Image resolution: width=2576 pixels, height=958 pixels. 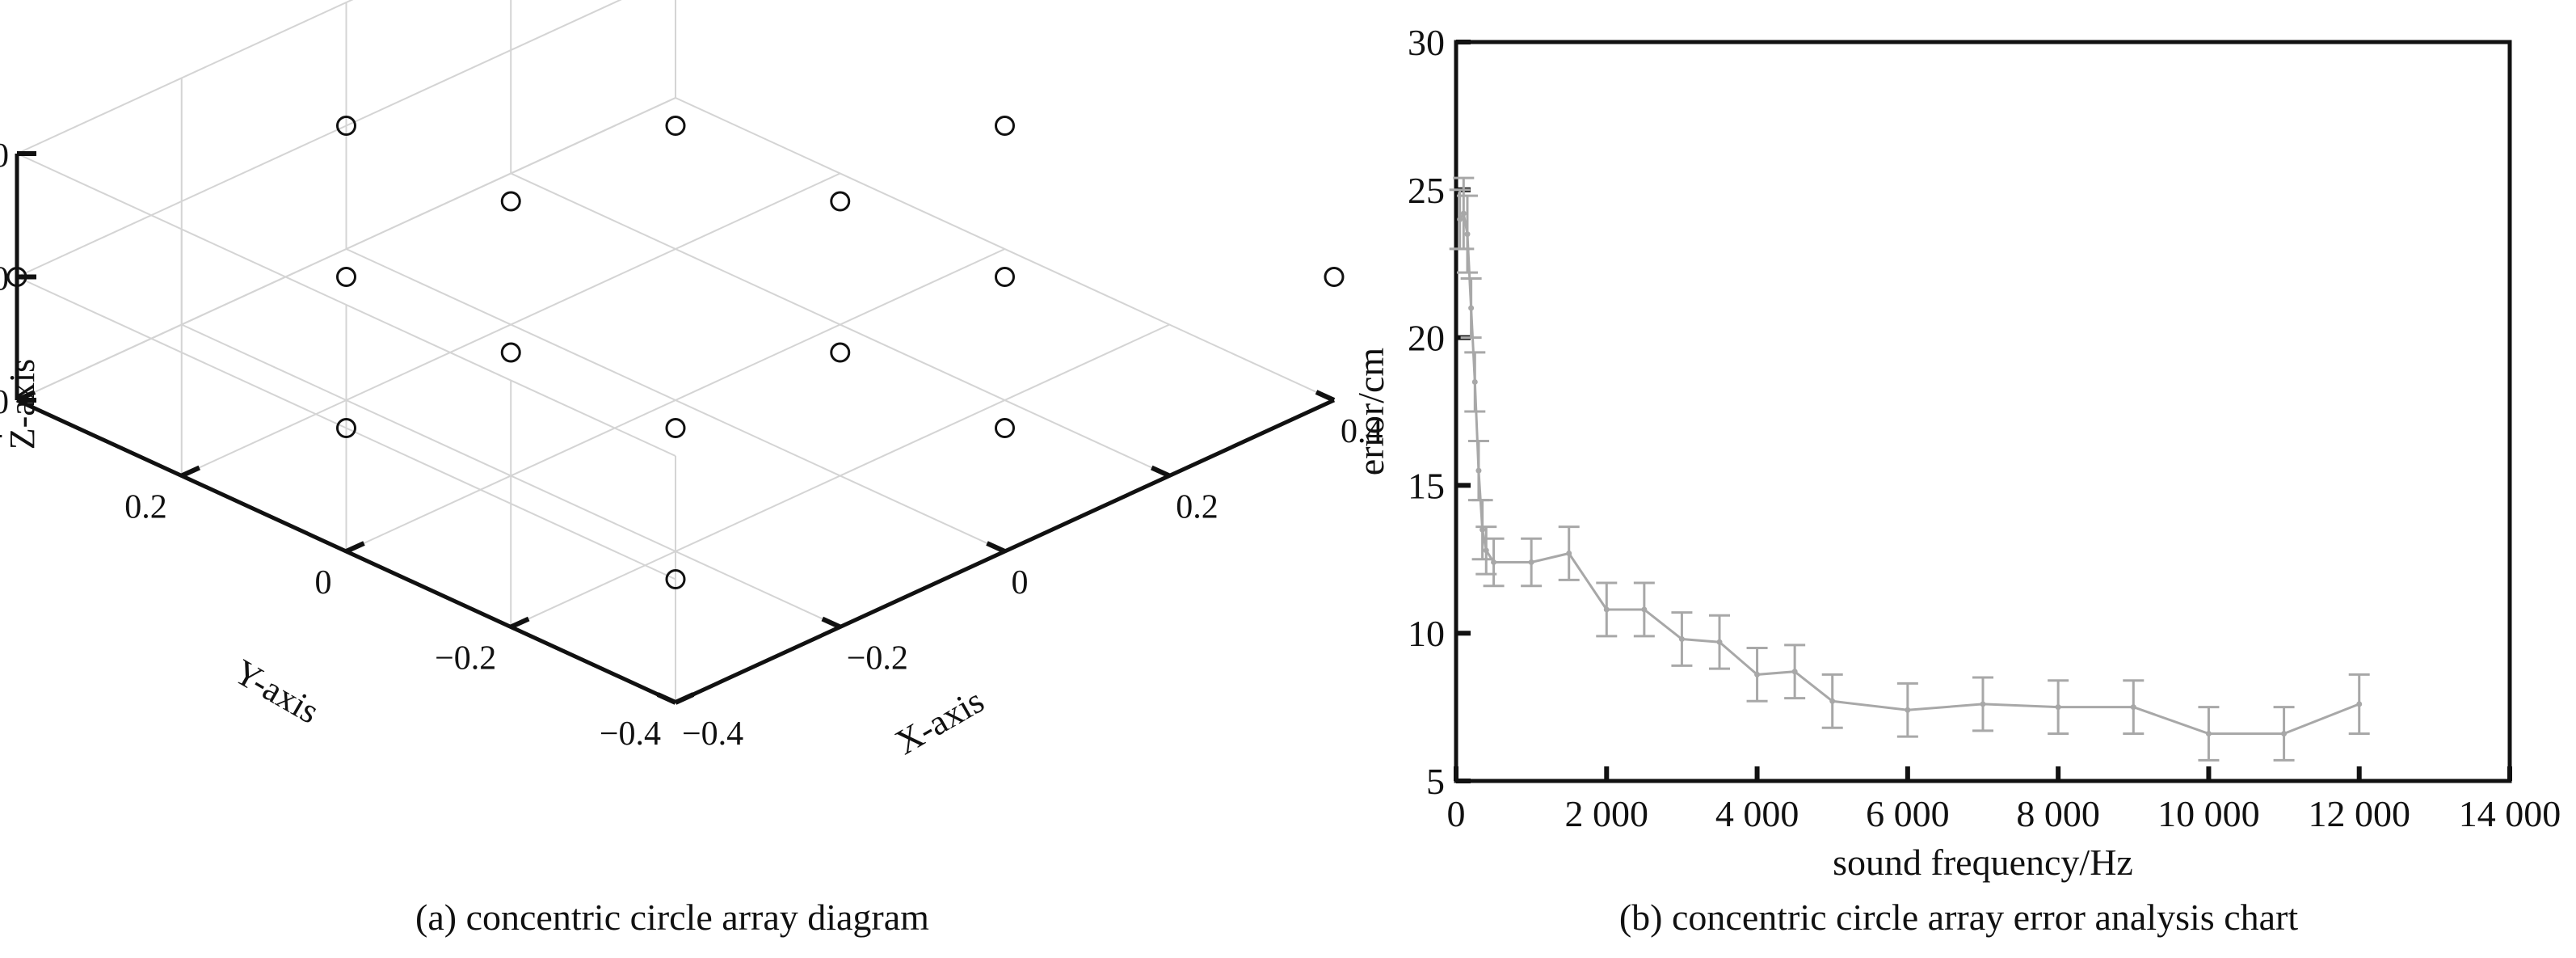 I want to click on y-tick-label: 10, so click(x=1426, y=634).